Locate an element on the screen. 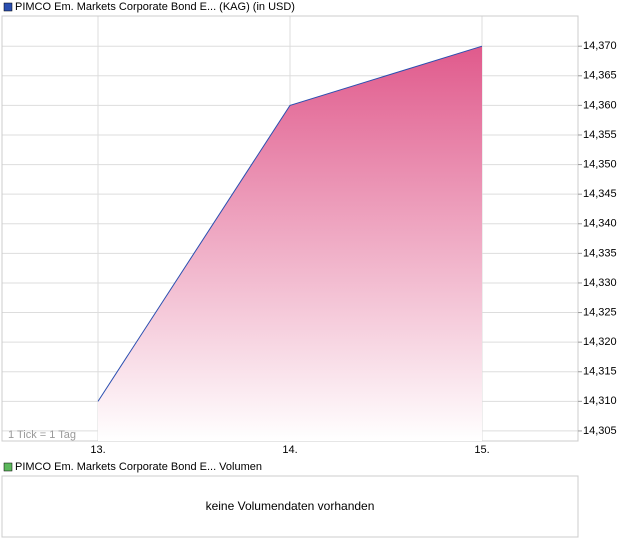 Image resolution: width=620 pixels, height=551 pixels. y-tick-label: 14,305 is located at coordinates (600, 431).